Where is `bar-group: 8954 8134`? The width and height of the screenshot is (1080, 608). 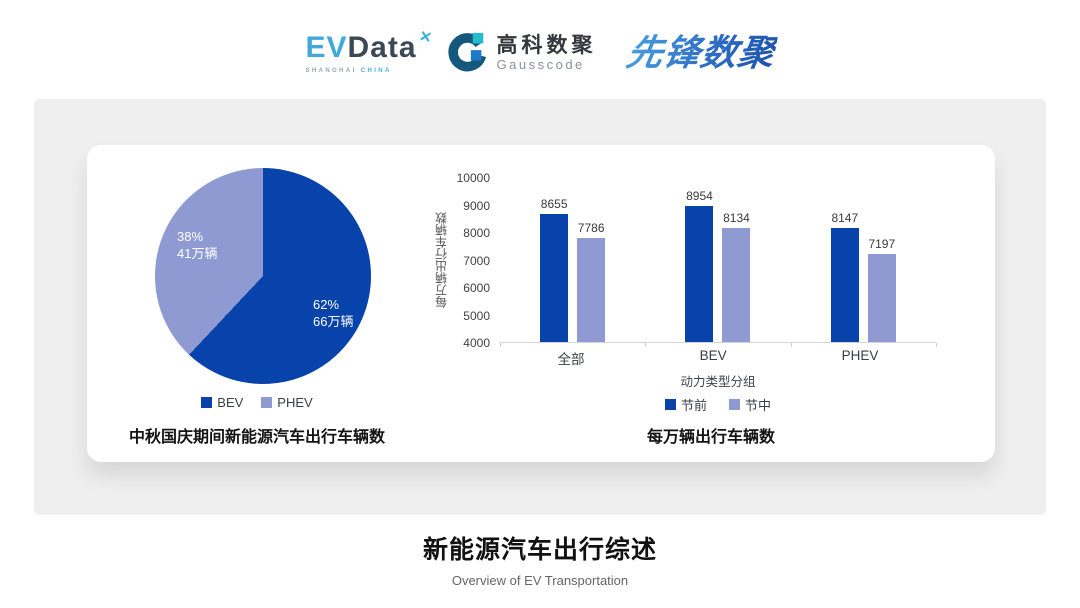 bar-group: 8954 8134 is located at coordinates (718, 265).